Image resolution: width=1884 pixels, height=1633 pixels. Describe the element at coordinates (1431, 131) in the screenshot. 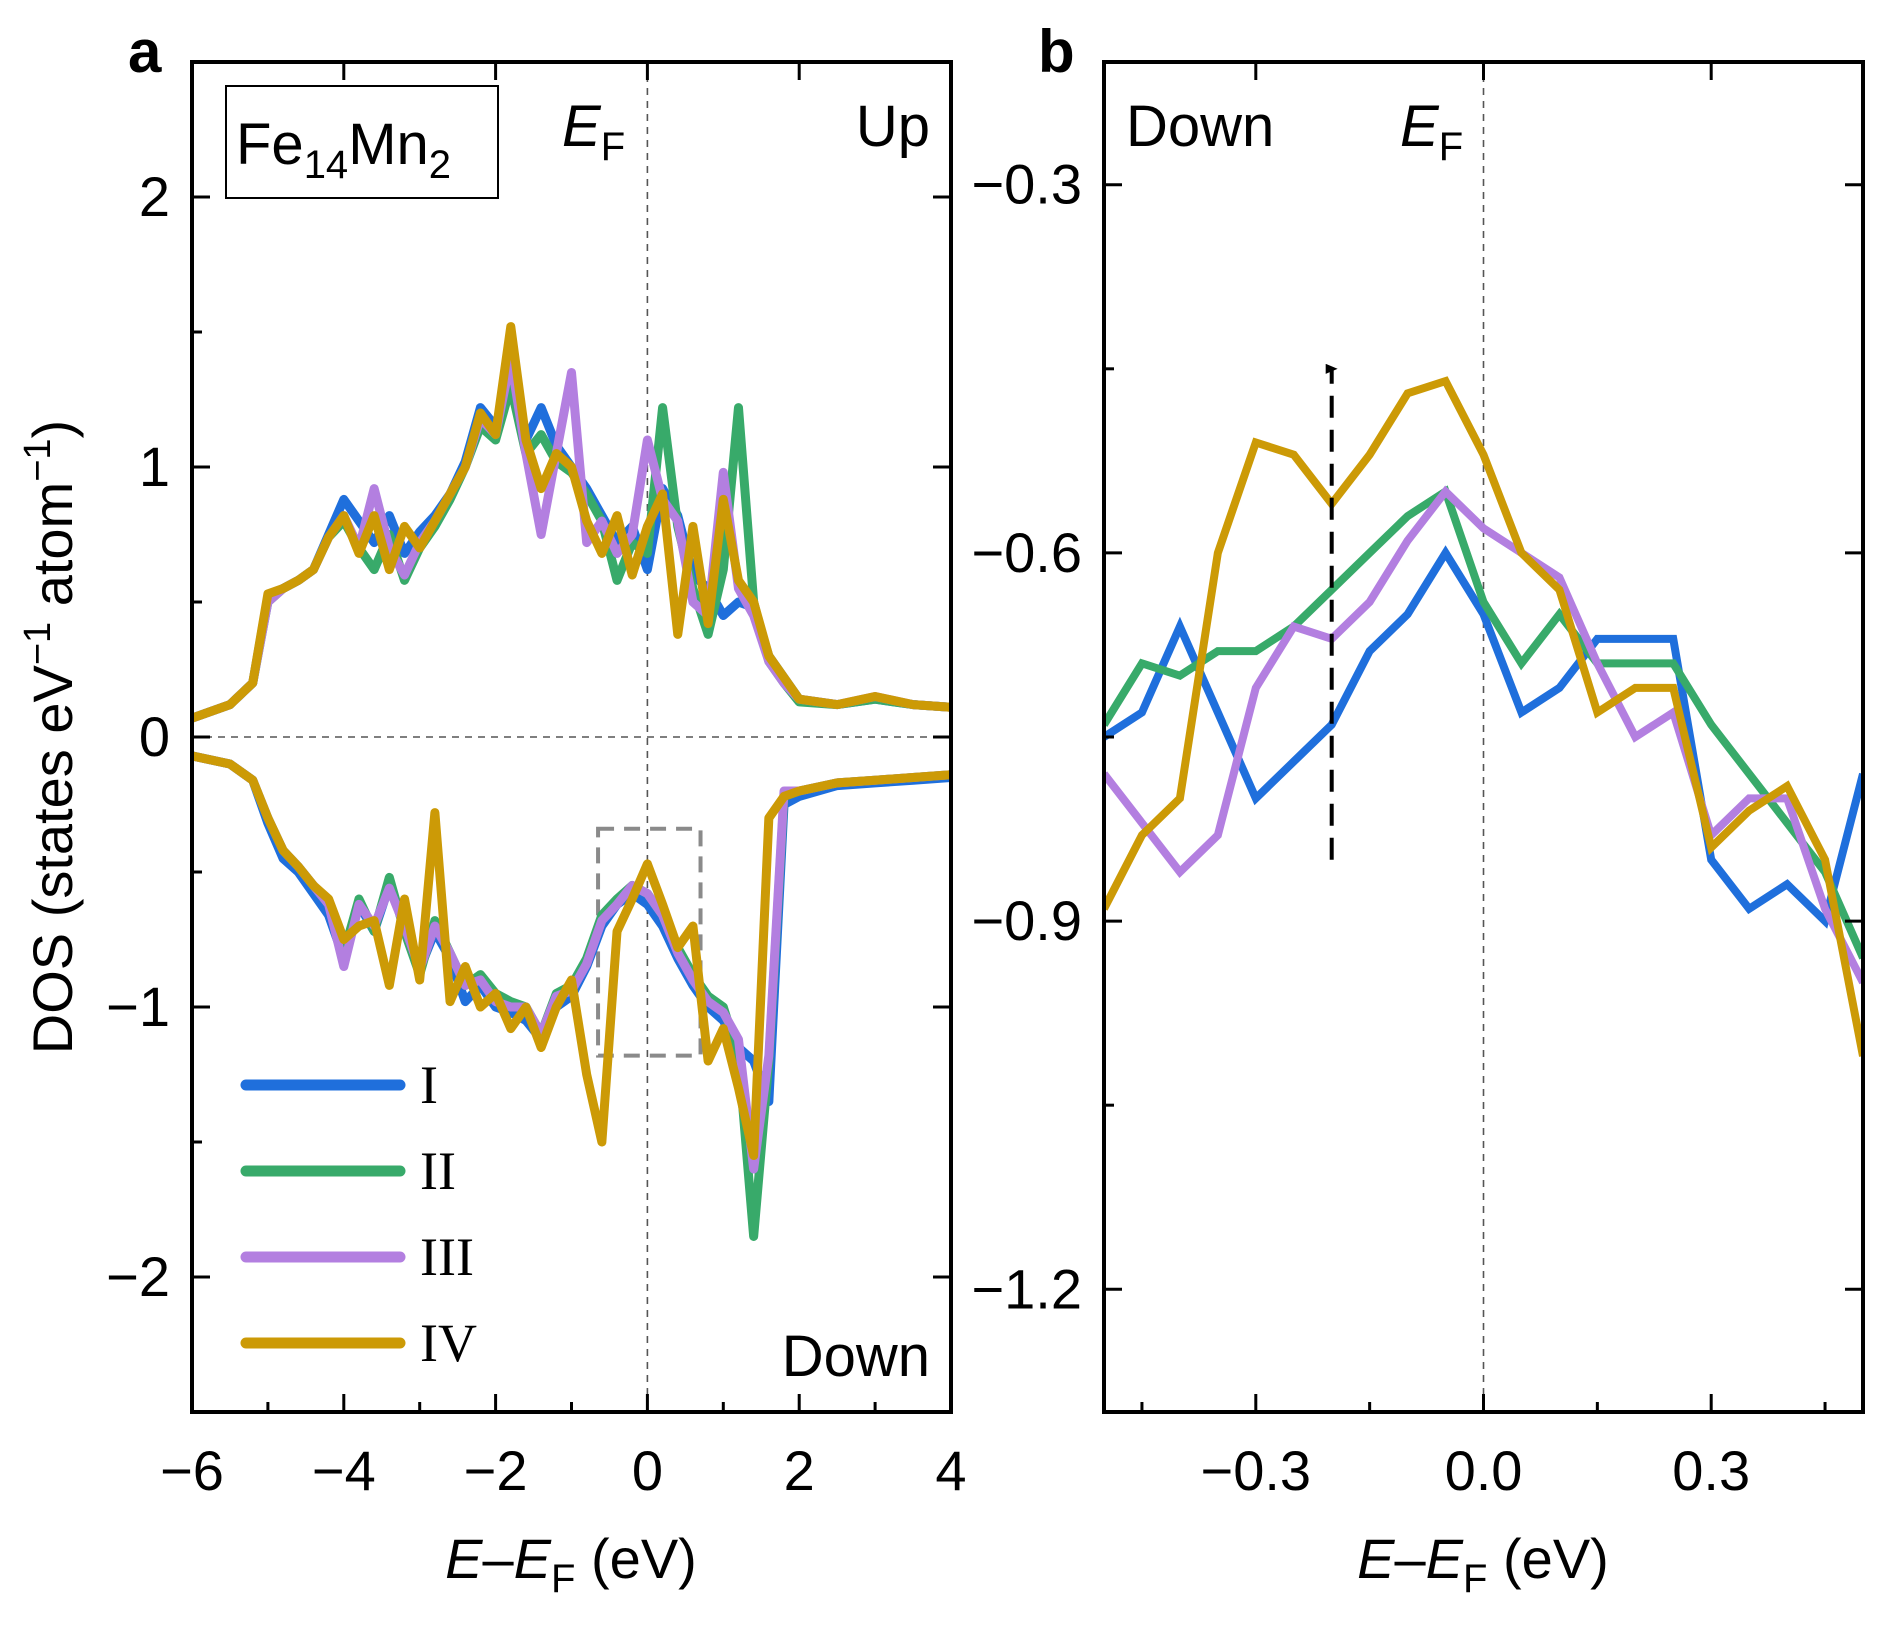

I see `ef-label-b: EF` at that location.